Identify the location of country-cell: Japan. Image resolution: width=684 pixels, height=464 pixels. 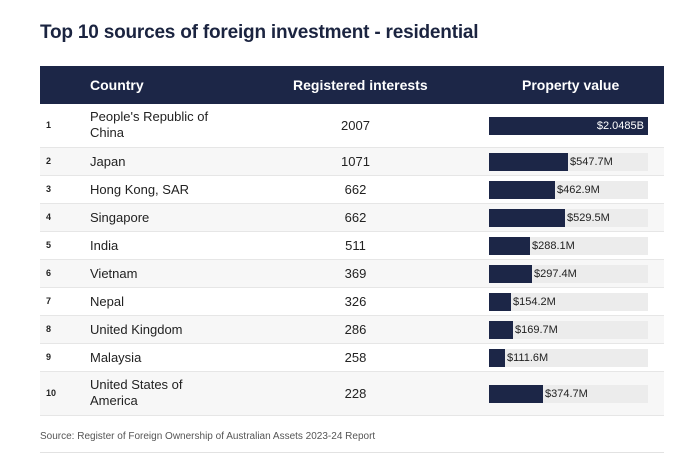
(108, 161).